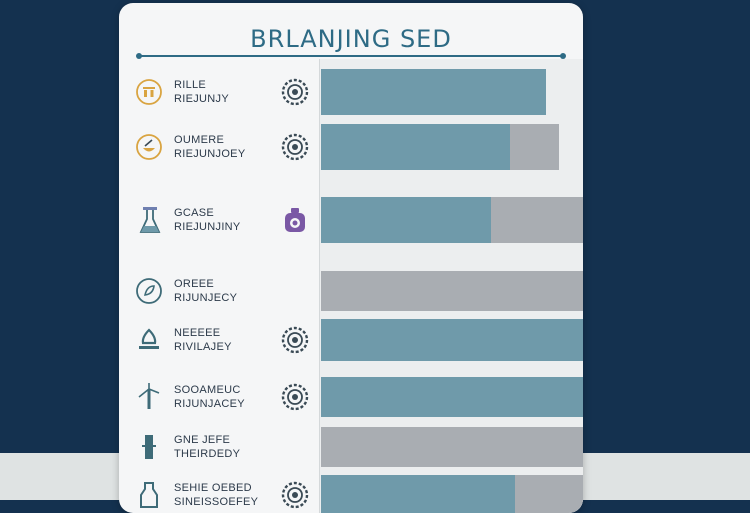  What do you see at coordinates (213, 488) in the screenshot?
I see `category-label-line: SEHIE OEBED` at bounding box center [213, 488].